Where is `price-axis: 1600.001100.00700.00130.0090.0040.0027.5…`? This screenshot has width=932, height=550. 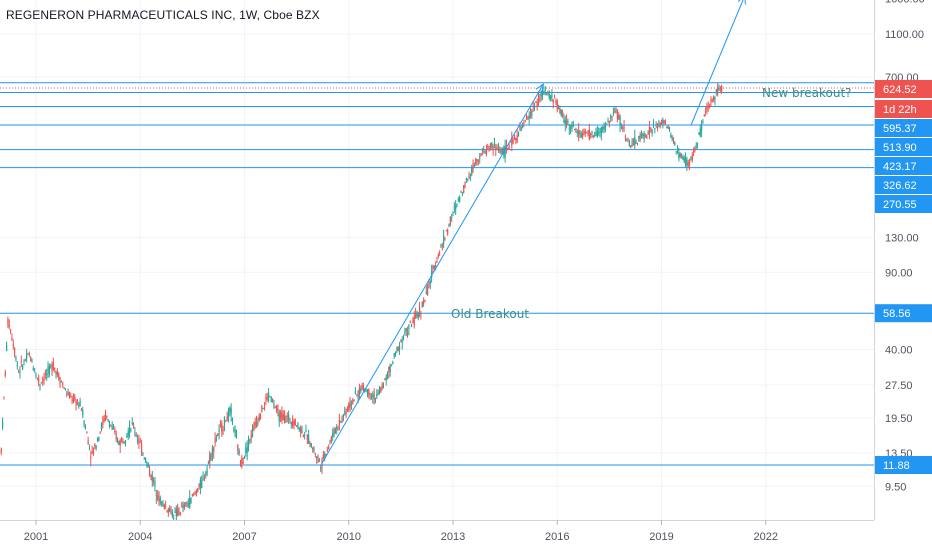
price-axis: 1600.001100.00700.00130.0090.0040.0027.5… is located at coordinates (905, 246).